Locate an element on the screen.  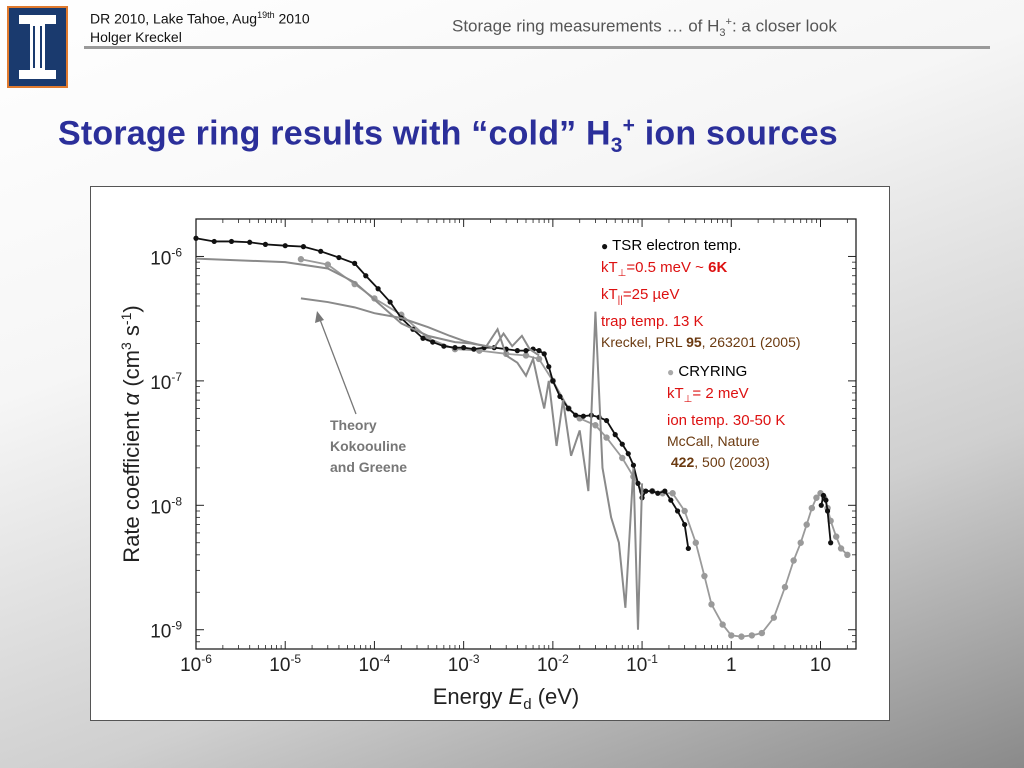
university-logo is located at coordinates (37, 47).